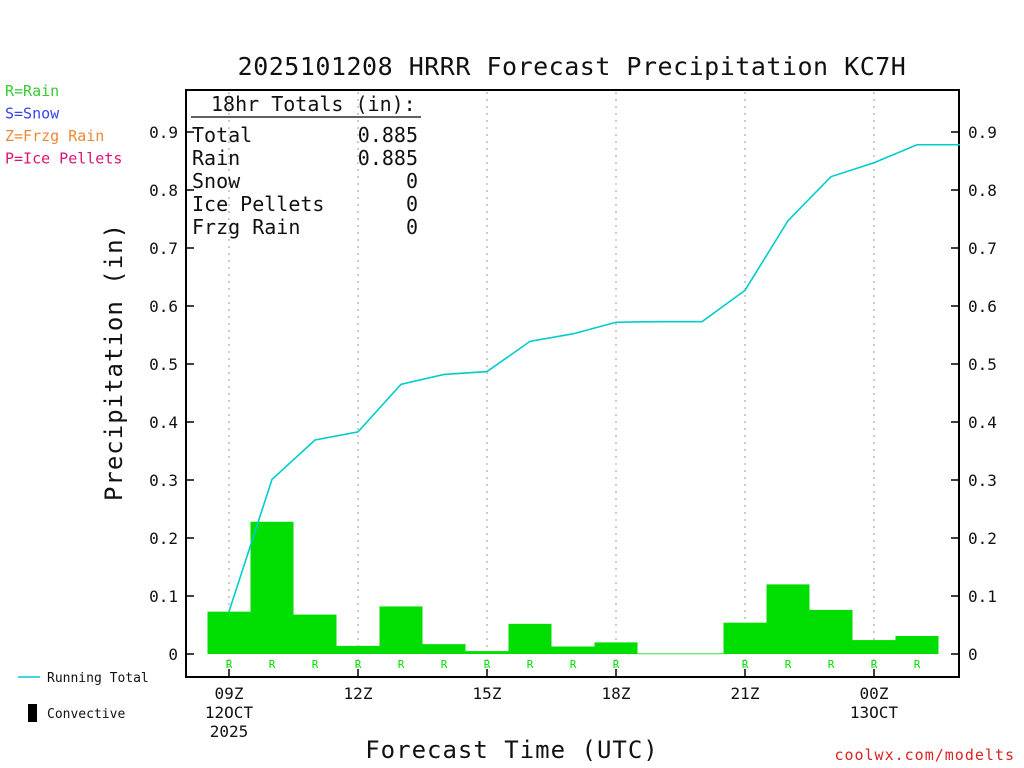 This screenshot has height=768, width=1024. I want to click on rain-flag-3: R, so click(358, 664).